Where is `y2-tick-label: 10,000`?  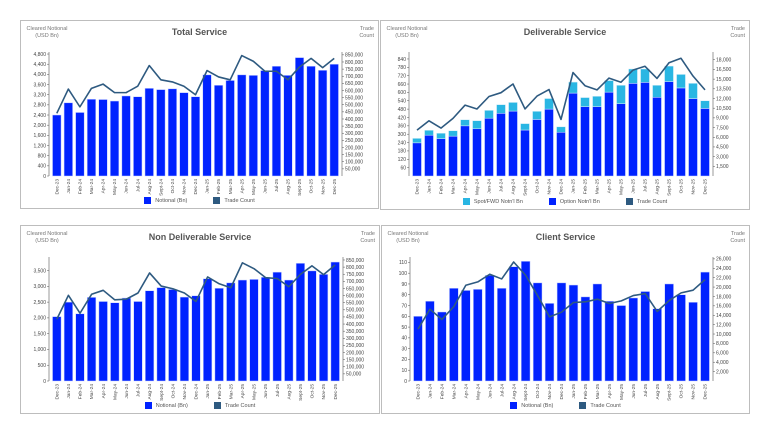
y2-tick-label: 10,000 is located at coordinates (724, 335).